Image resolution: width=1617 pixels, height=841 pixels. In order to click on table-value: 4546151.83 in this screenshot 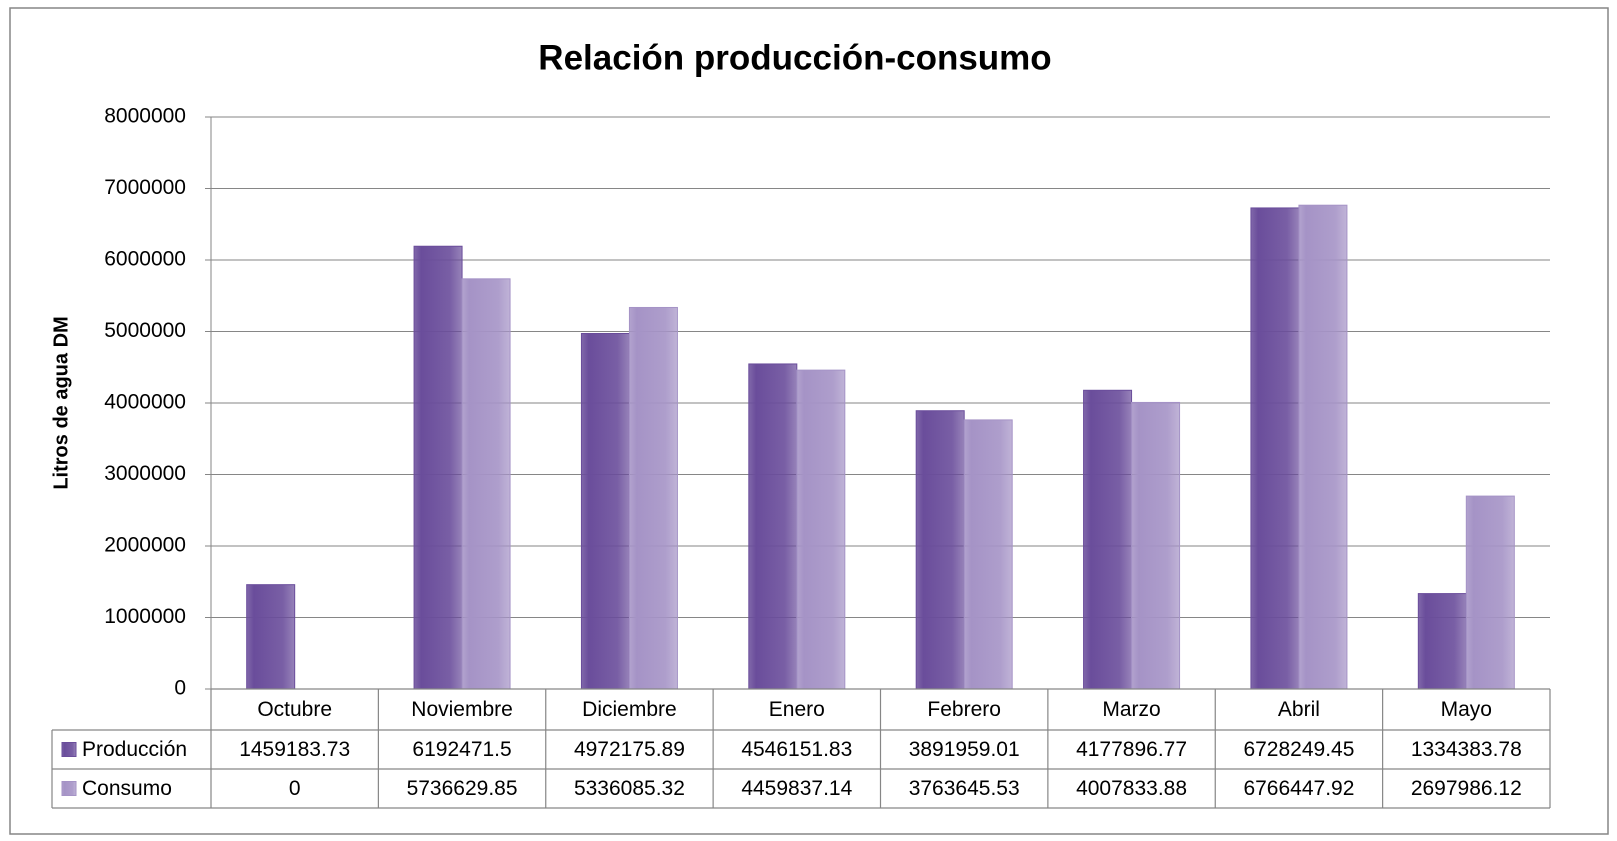, I will do `click(796, 749)`.